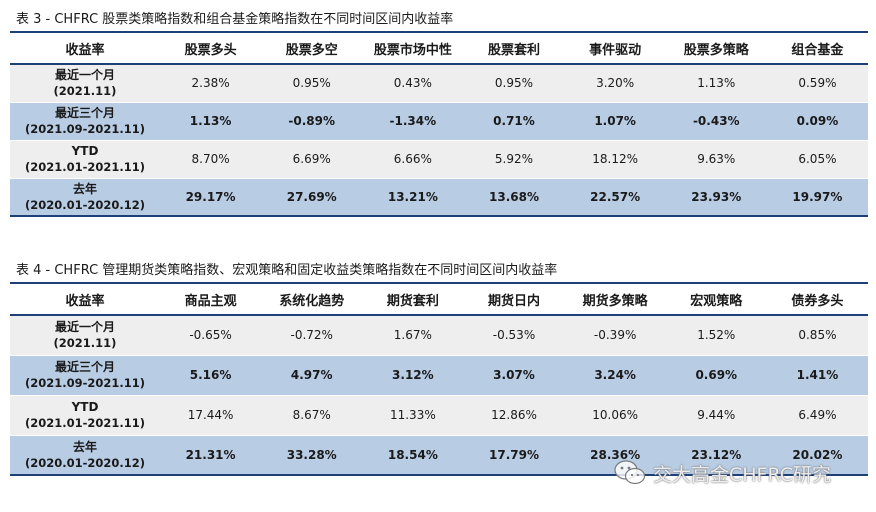  Describe the element at coordinates (716, 159) in the screenshot. I see `table-cell: 9.63%` at that location.